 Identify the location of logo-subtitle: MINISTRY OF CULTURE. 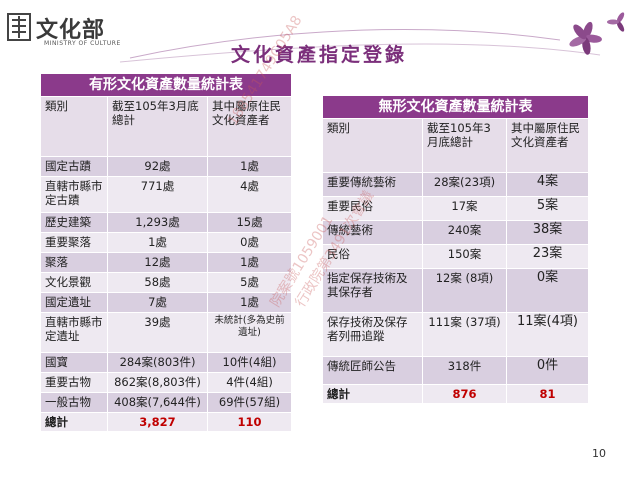
(82, 43).